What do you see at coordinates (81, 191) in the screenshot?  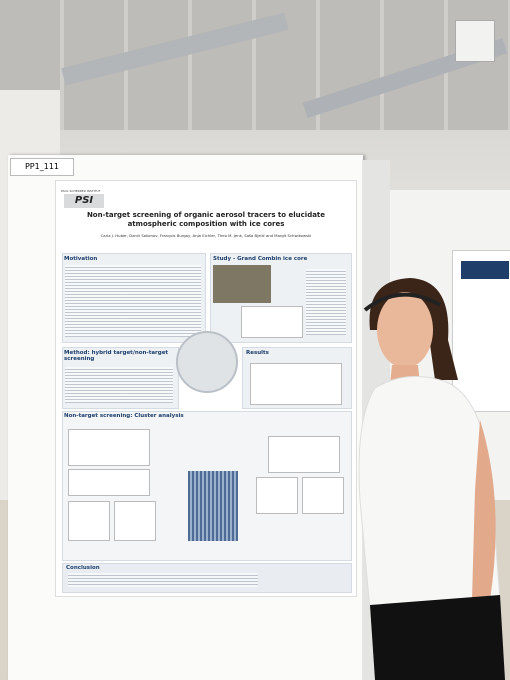 I see `institute: PAUL SCHERRER INSTITUT` at bounding box center [81, 191].